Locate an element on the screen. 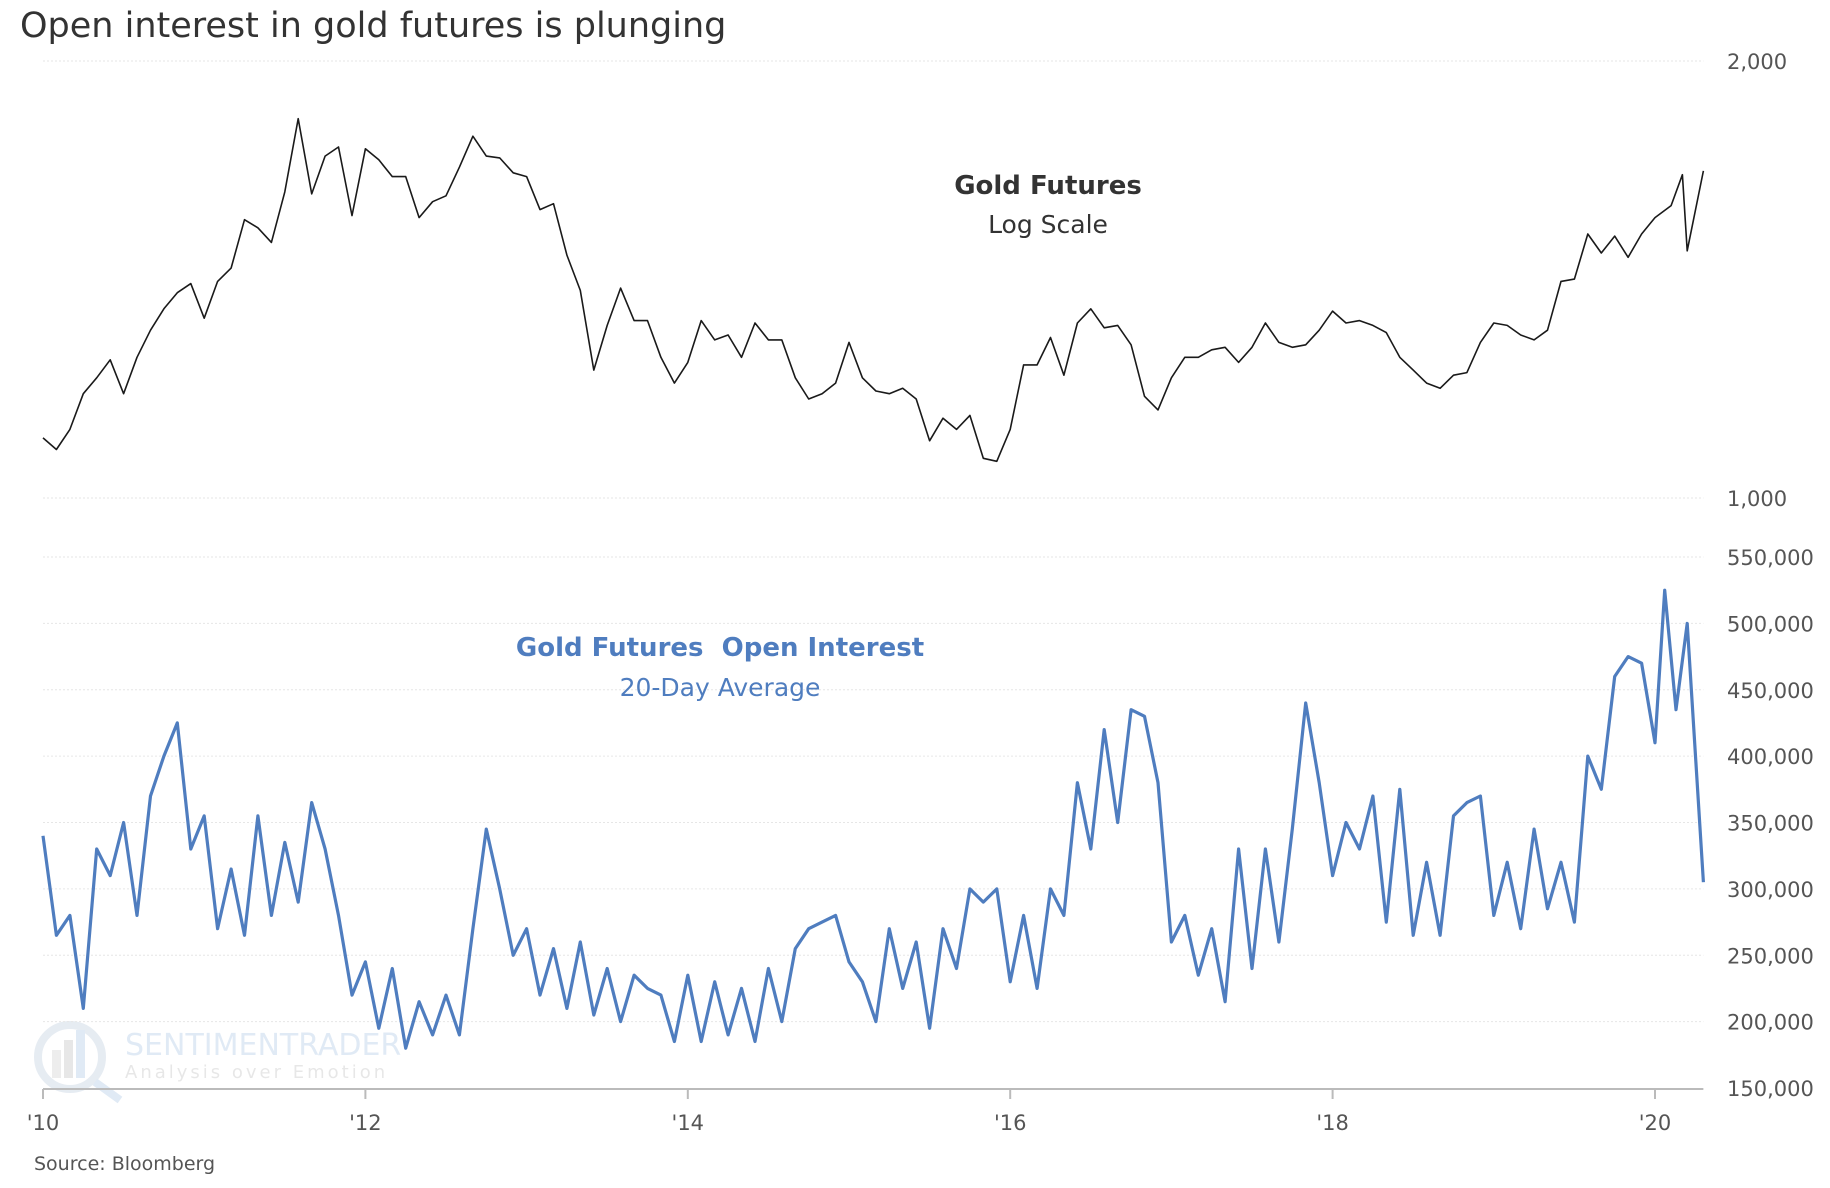  open-interest-y-tick-label: 300,000 is located at coordinates (1770, 890).